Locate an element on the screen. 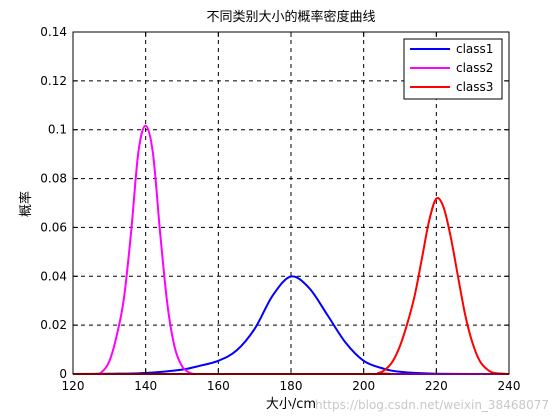 The width and height of the screenshot is (560, 420). legend: class1 class2 class3 is located at coordinates (453, 69).